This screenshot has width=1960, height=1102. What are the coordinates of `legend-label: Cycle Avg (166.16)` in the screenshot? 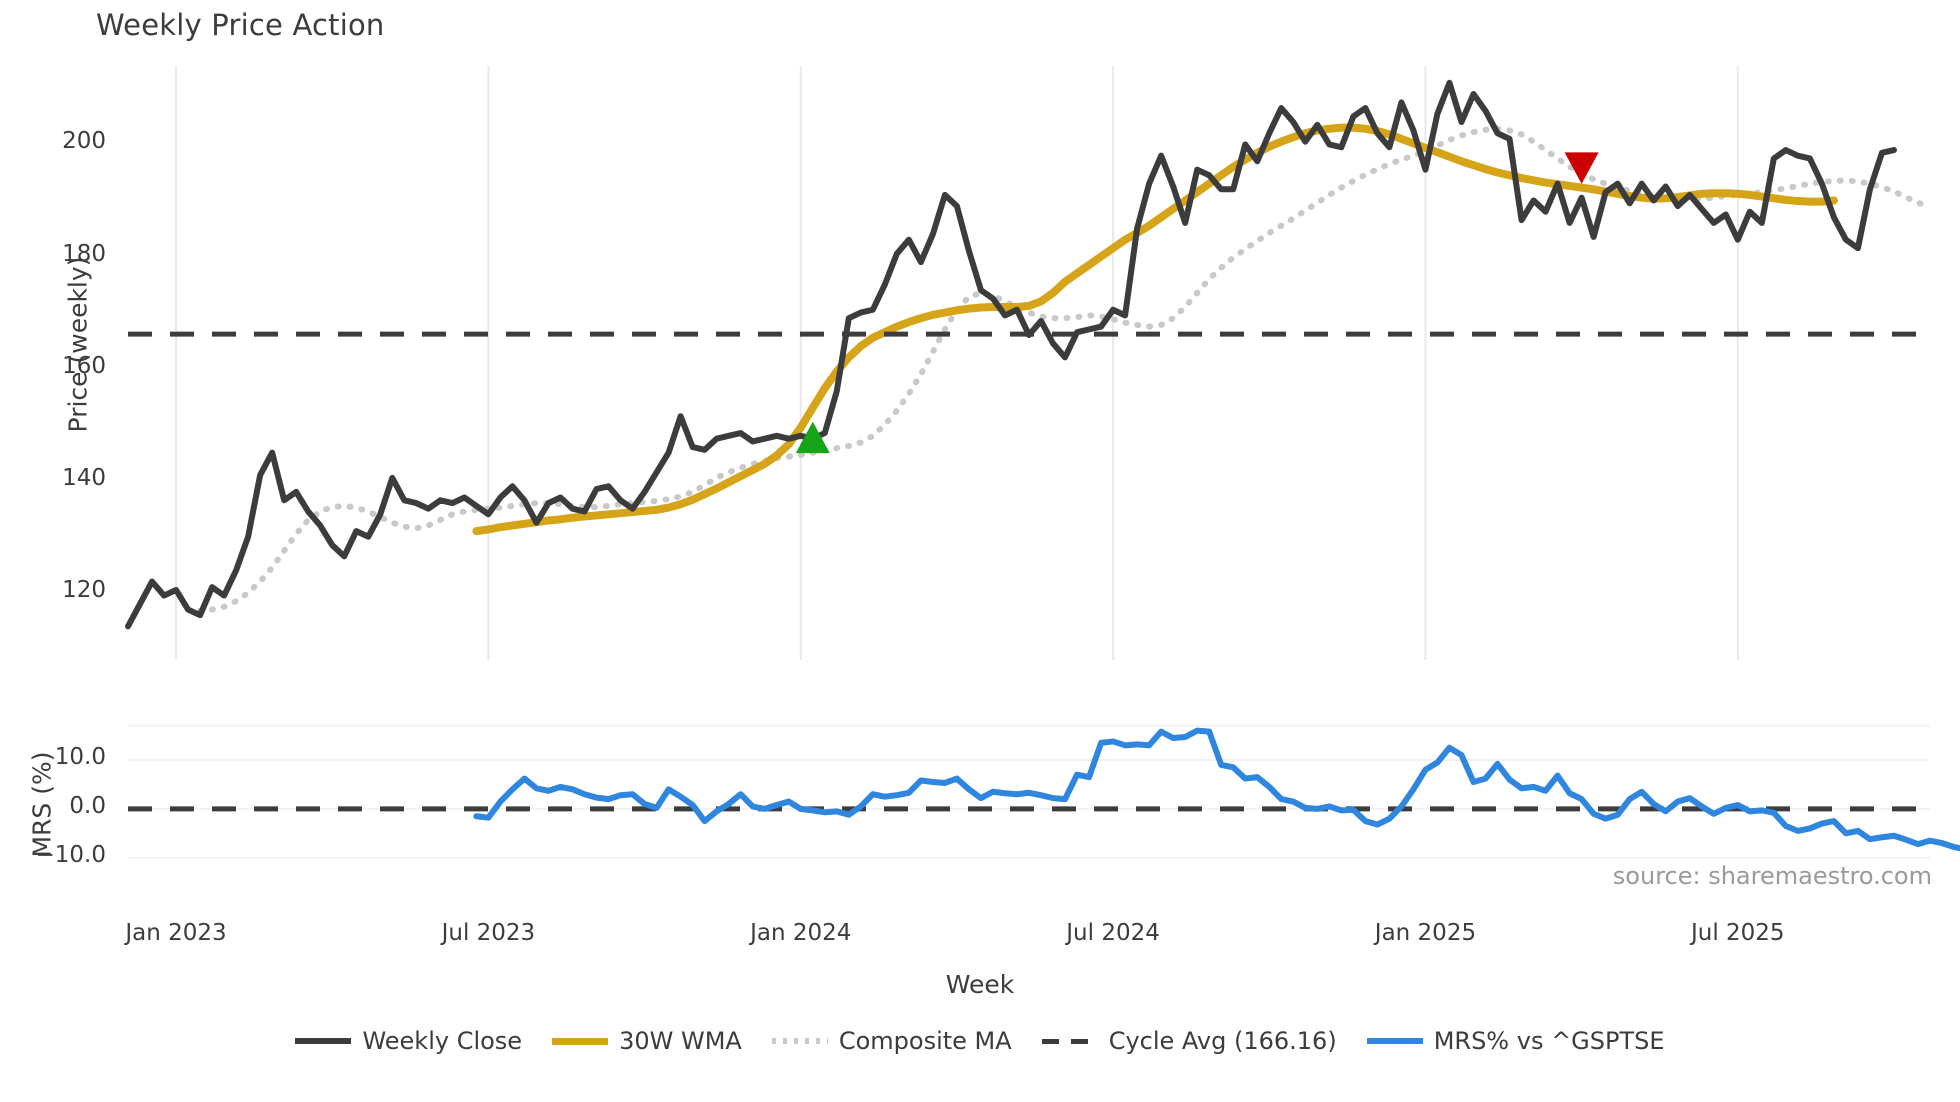 It's located at (1222, 1041).